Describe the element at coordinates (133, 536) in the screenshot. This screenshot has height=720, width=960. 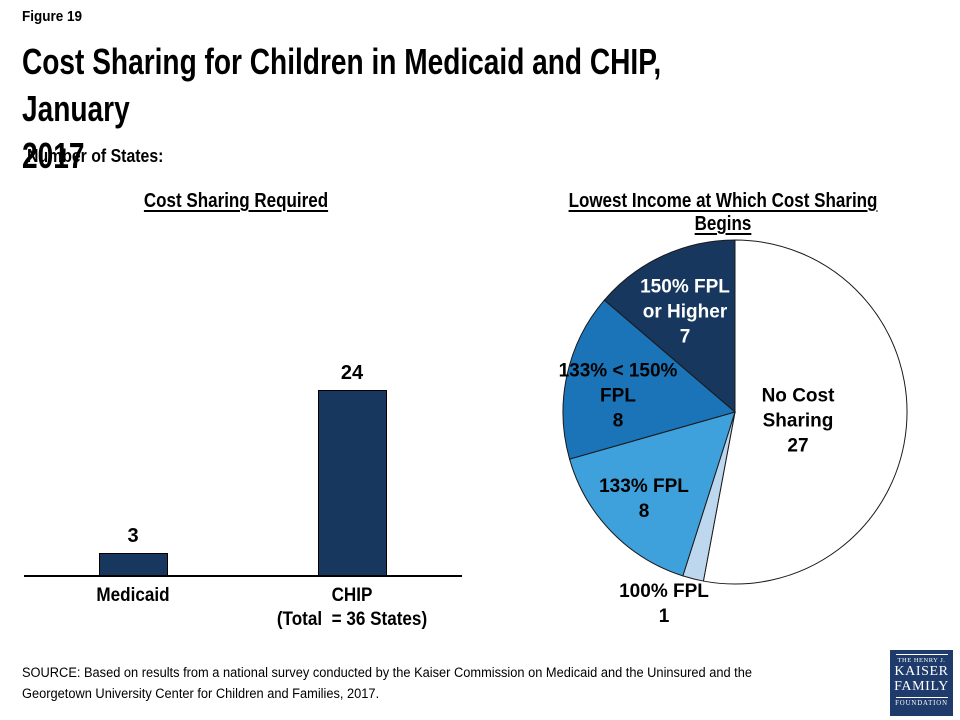
I see `bar-value-label: 3` at that location.